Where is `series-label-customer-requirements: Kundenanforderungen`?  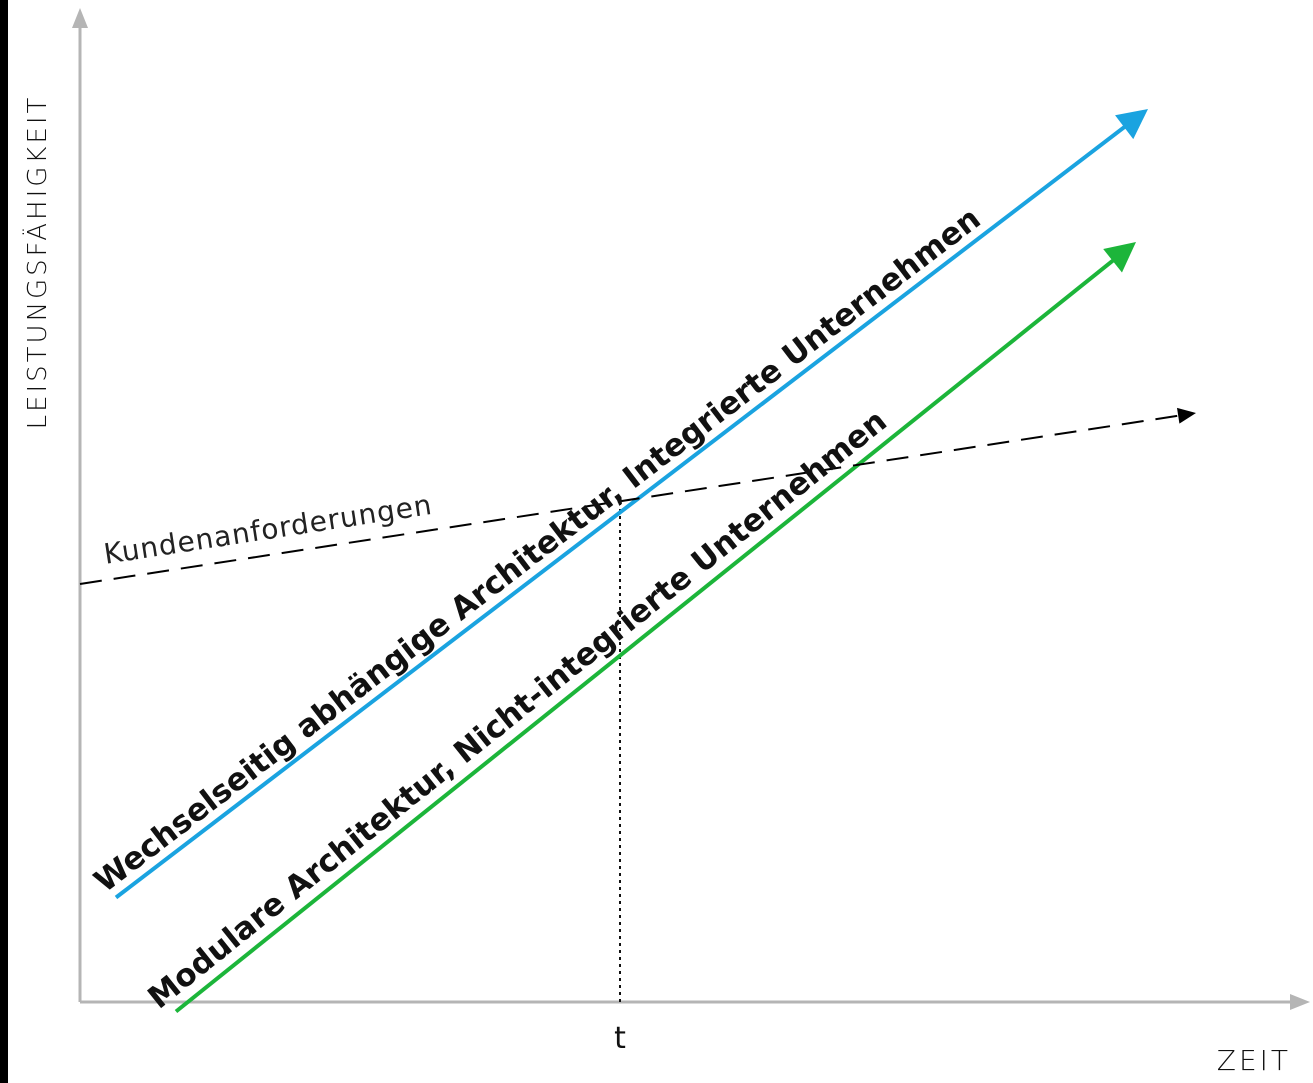
series-label-customer-requirements: Kundenanforderungen is located at coordinates (268, 529).